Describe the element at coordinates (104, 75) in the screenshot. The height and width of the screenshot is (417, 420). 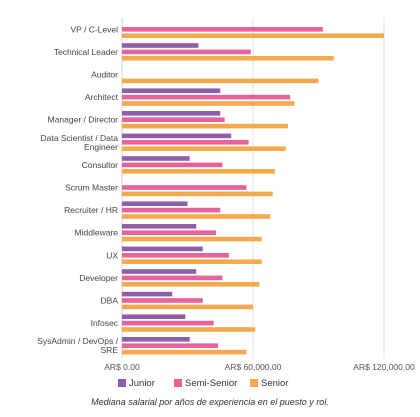
I see `category-label-2: Auditor` at that location.